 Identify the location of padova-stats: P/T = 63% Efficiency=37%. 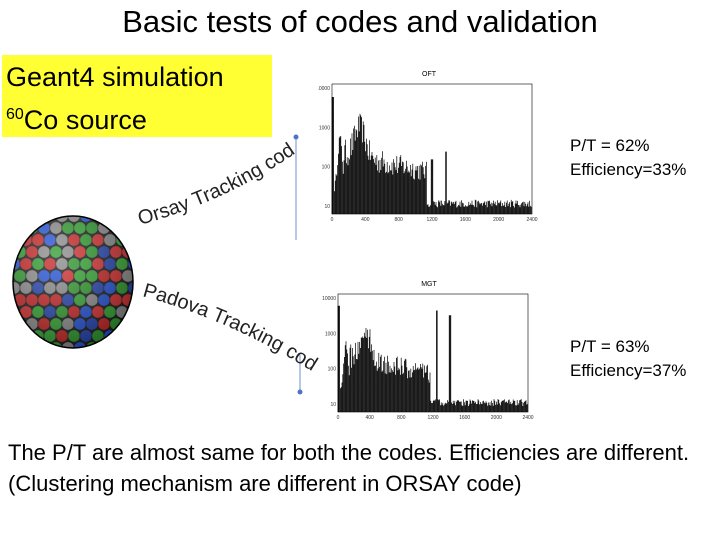
(628, 359).